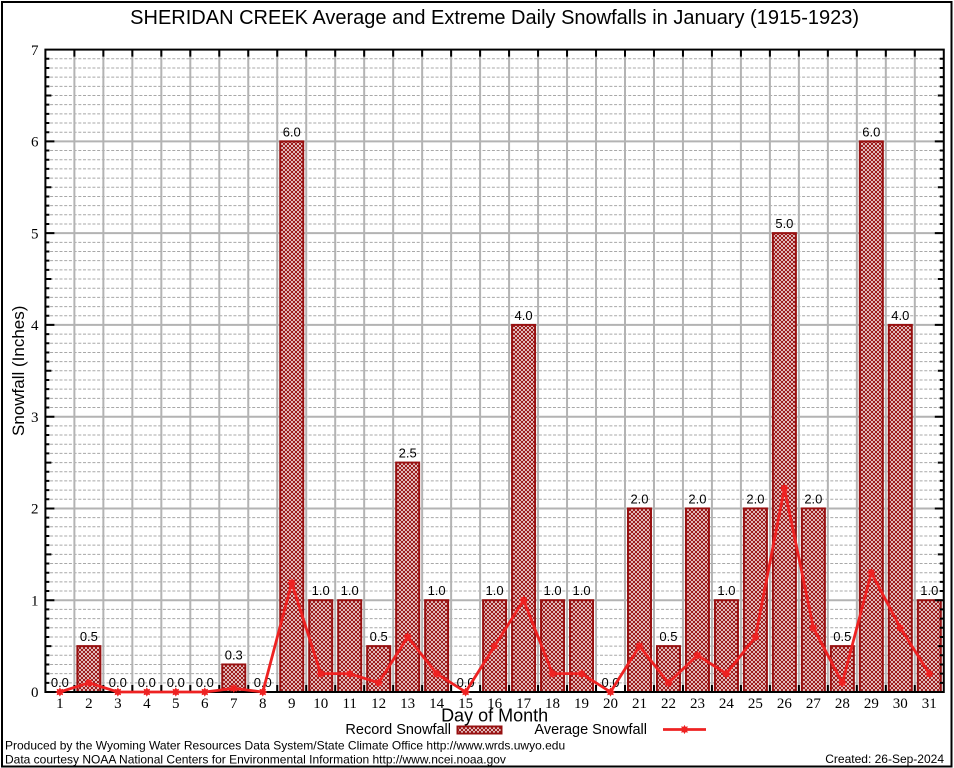 The image size is (954, 768). I want to click on svg-text: 27, so click(814, 704).